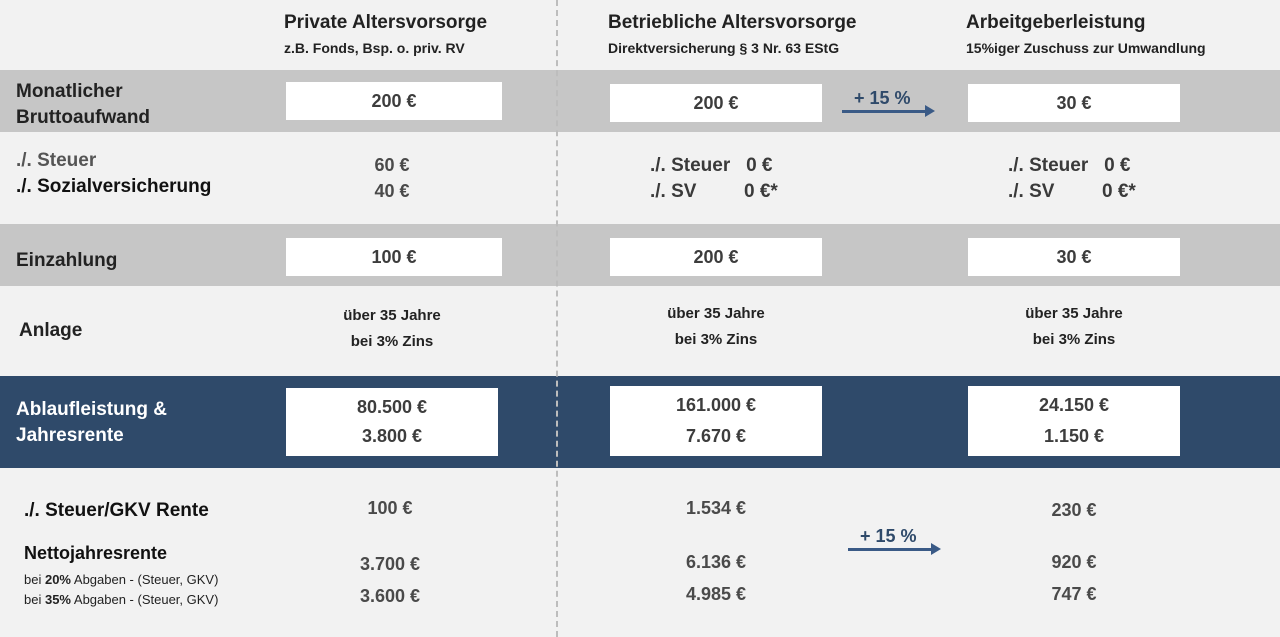  I want to click on arrow-bottom-icon, so click(894, 549).